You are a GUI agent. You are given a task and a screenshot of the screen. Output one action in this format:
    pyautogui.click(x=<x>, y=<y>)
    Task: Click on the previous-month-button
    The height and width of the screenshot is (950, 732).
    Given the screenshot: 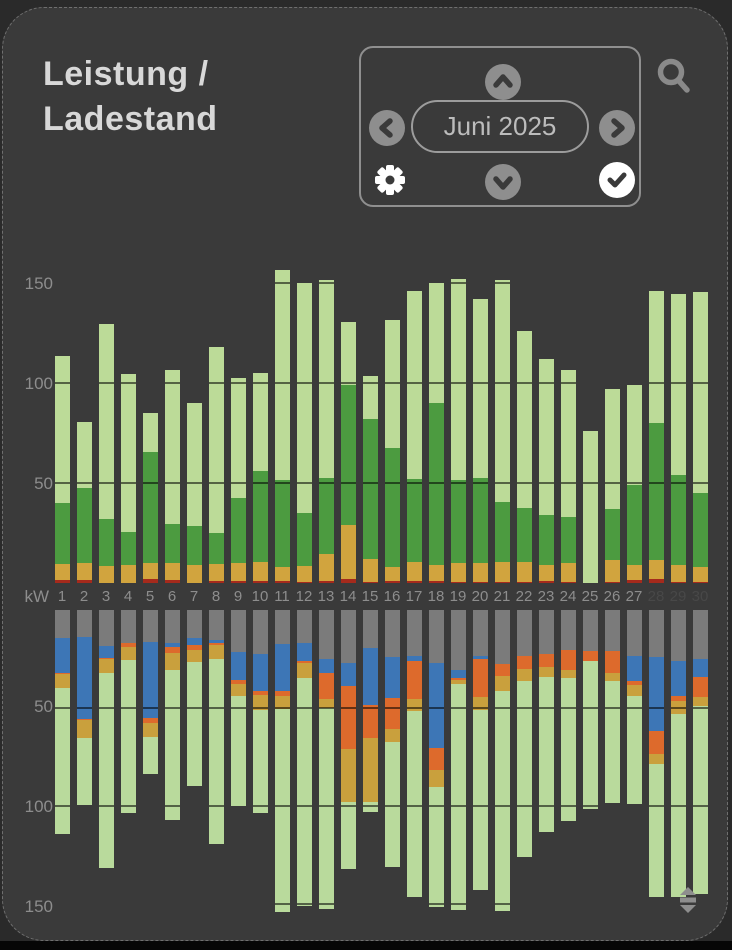 What is the action you would take?
    pyautogui.click(x=387, y=128)
    